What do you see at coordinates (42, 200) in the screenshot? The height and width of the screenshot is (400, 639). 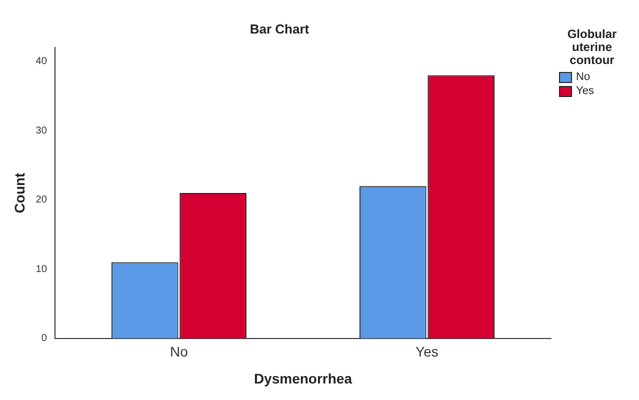 I see `y-tick-label: 20` at bounding box center [42, 200].